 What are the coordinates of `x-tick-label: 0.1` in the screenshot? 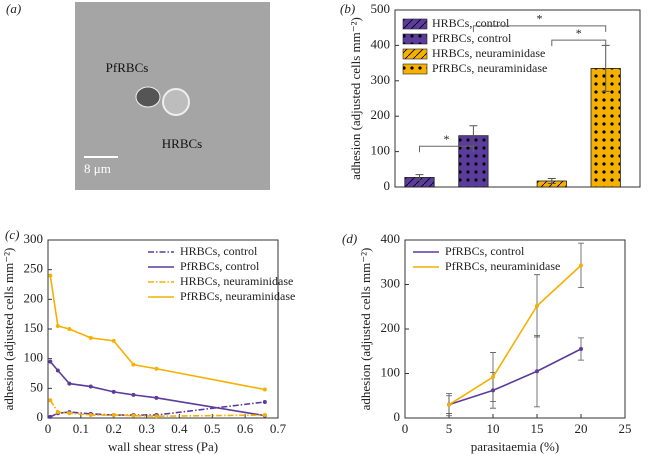 It's located at (81, 428).